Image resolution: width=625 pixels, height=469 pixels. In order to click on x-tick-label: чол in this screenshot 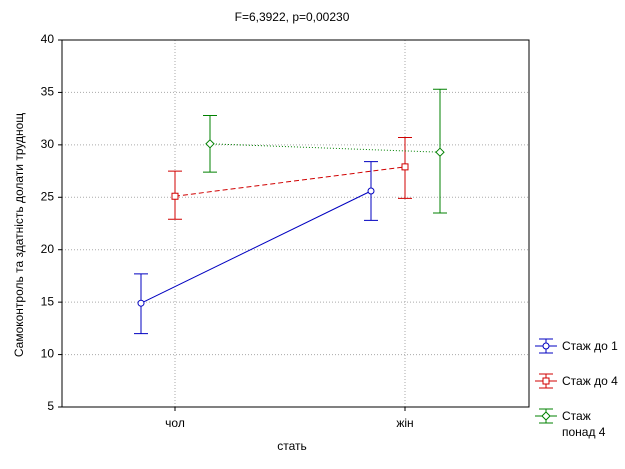, I will do `click(175, 423)`.